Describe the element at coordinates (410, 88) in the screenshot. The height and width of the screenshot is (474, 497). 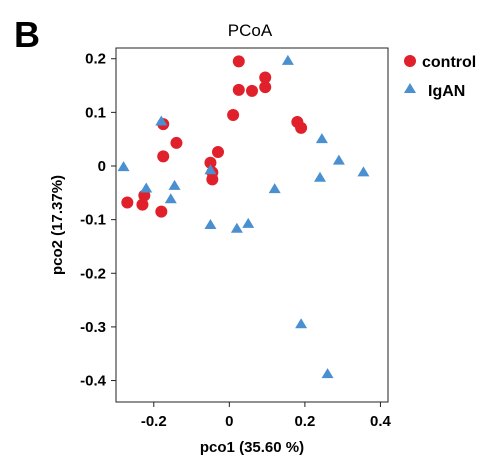
I see `legend-marker-igan` at that location.